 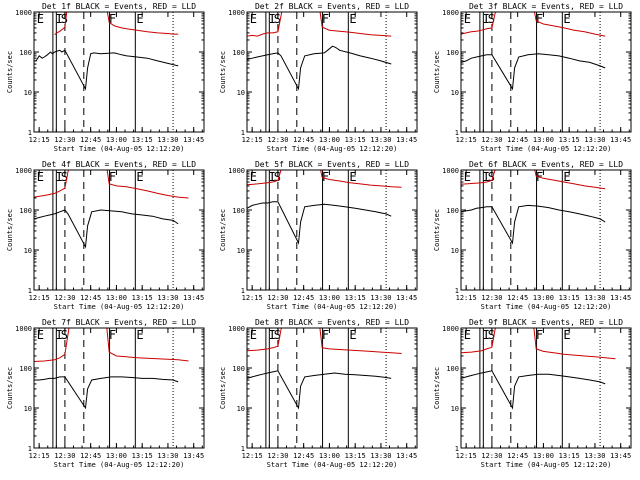 What do you see at coordinates (332, 322) in the screenshot?
I see `chart-title: Det 8f BLACK = Events, RED = LLD` at bounding box center [332, 322].